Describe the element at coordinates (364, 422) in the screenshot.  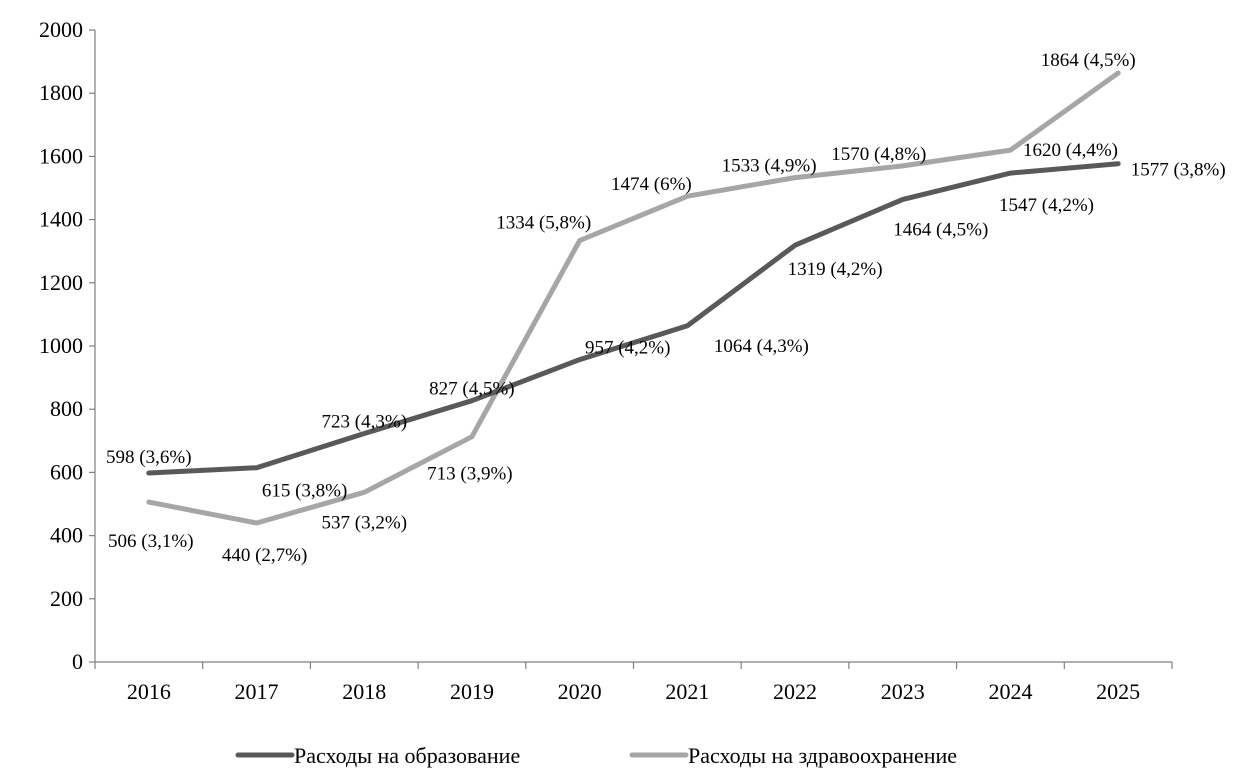
I see `data-label: 723 (4,3%)` at that location.